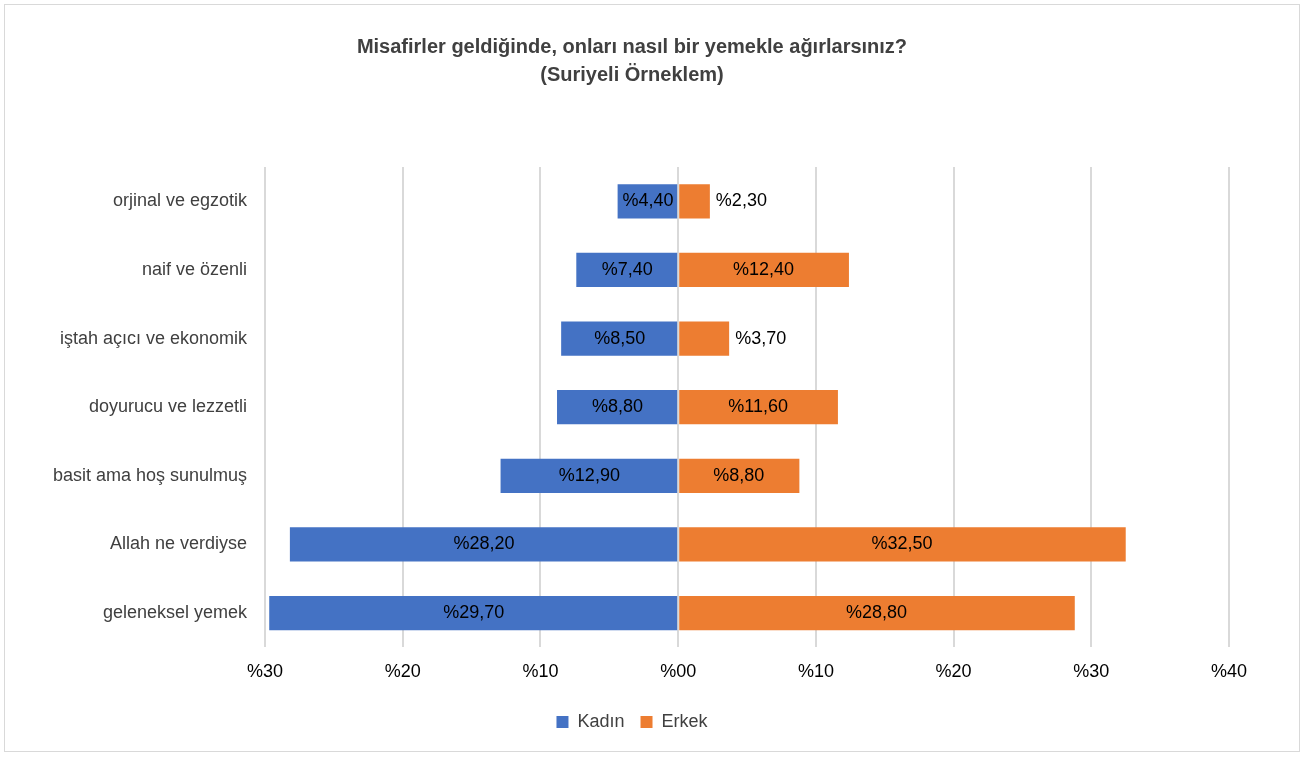 The width and height of the screenshot is (1306, 758). I want to click on x-tick-label: %40, so click(1229, 671).